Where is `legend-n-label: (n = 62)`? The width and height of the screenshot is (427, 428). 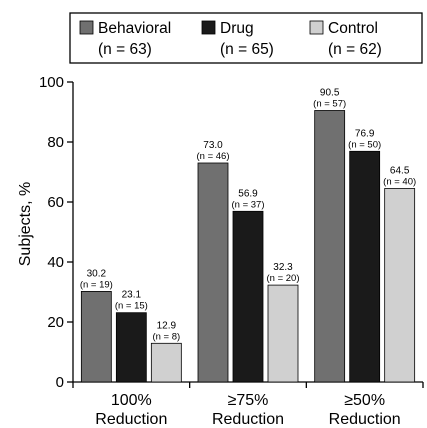 legend-n-label: (n = 62) is located at coordinates (355, 49).